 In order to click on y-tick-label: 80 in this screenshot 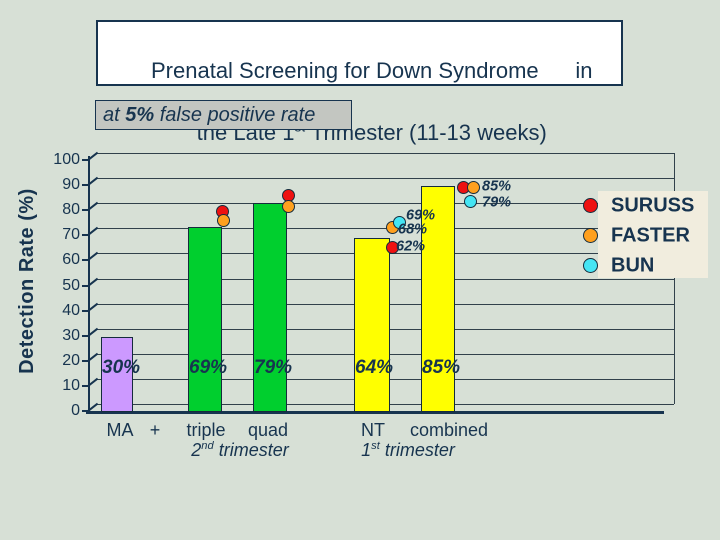, I will do `click(71, 210)`.